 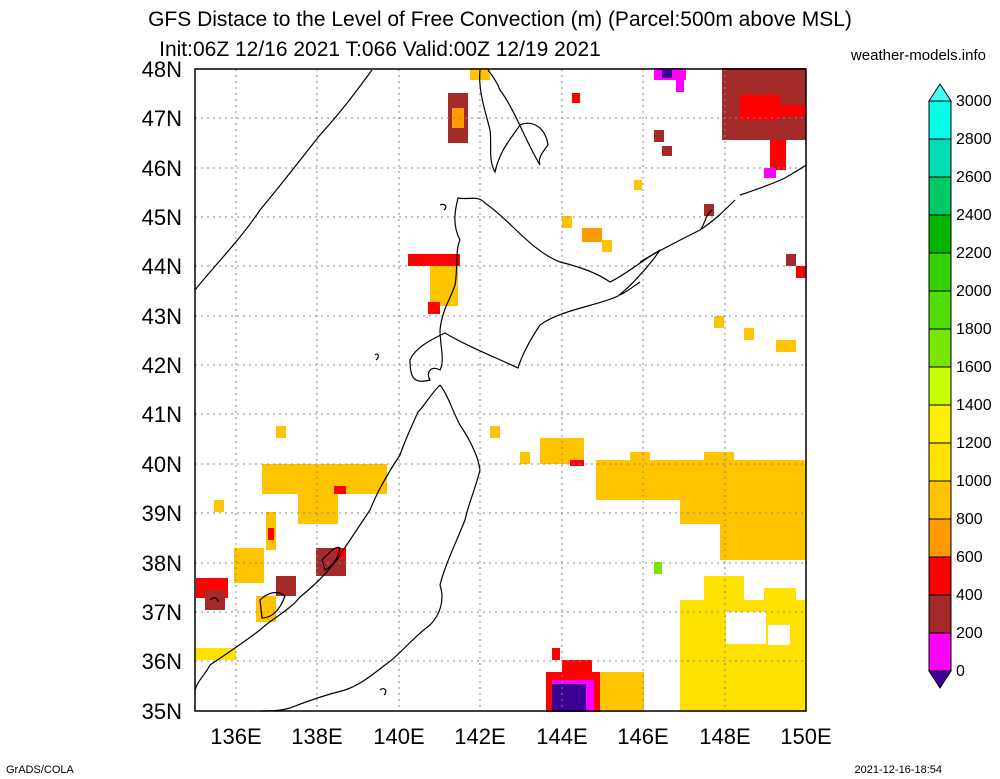 What do you see at coordinates (969, 519) in the screenshot?
I see `colorbar-label-800: 800` at bounding box center [969, 519].